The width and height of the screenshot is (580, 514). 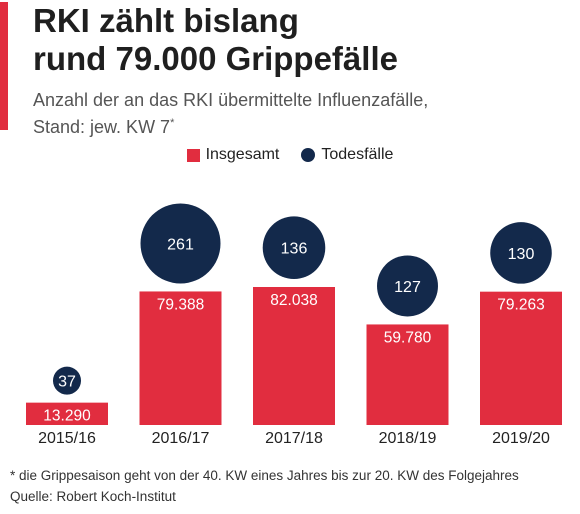 I want to click on deaths-circle-2017/18, so click(x=294, y=247).